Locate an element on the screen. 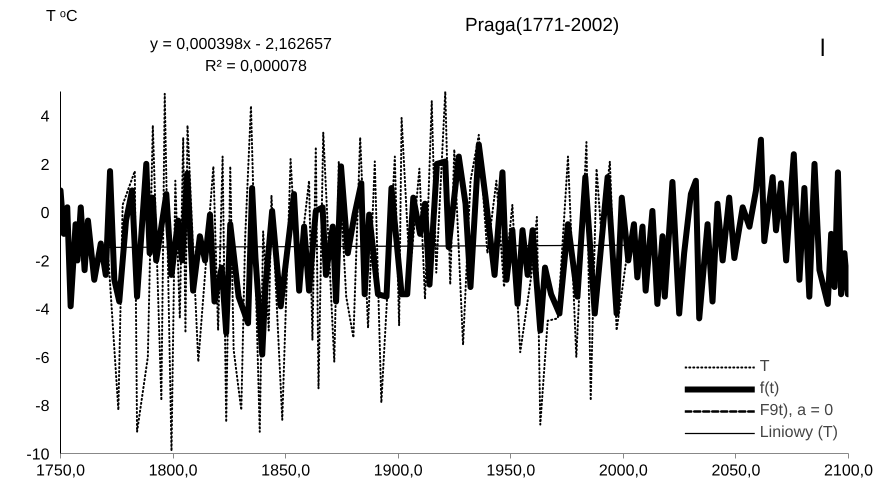 This screenshot has width=885, height=493. legend-label: f(t) is located at coordinates (770, 389).